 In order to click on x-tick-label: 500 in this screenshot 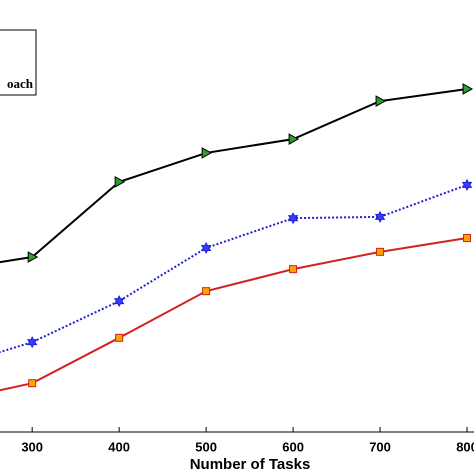, I will do `click(206, 446)`.